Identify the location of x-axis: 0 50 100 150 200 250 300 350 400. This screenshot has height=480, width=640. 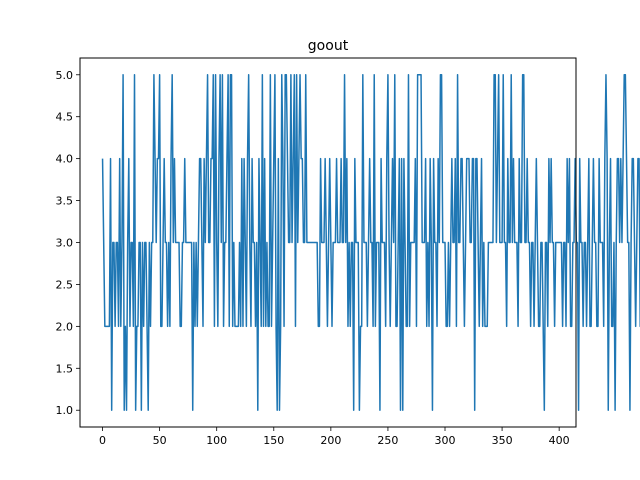
(334, 437).